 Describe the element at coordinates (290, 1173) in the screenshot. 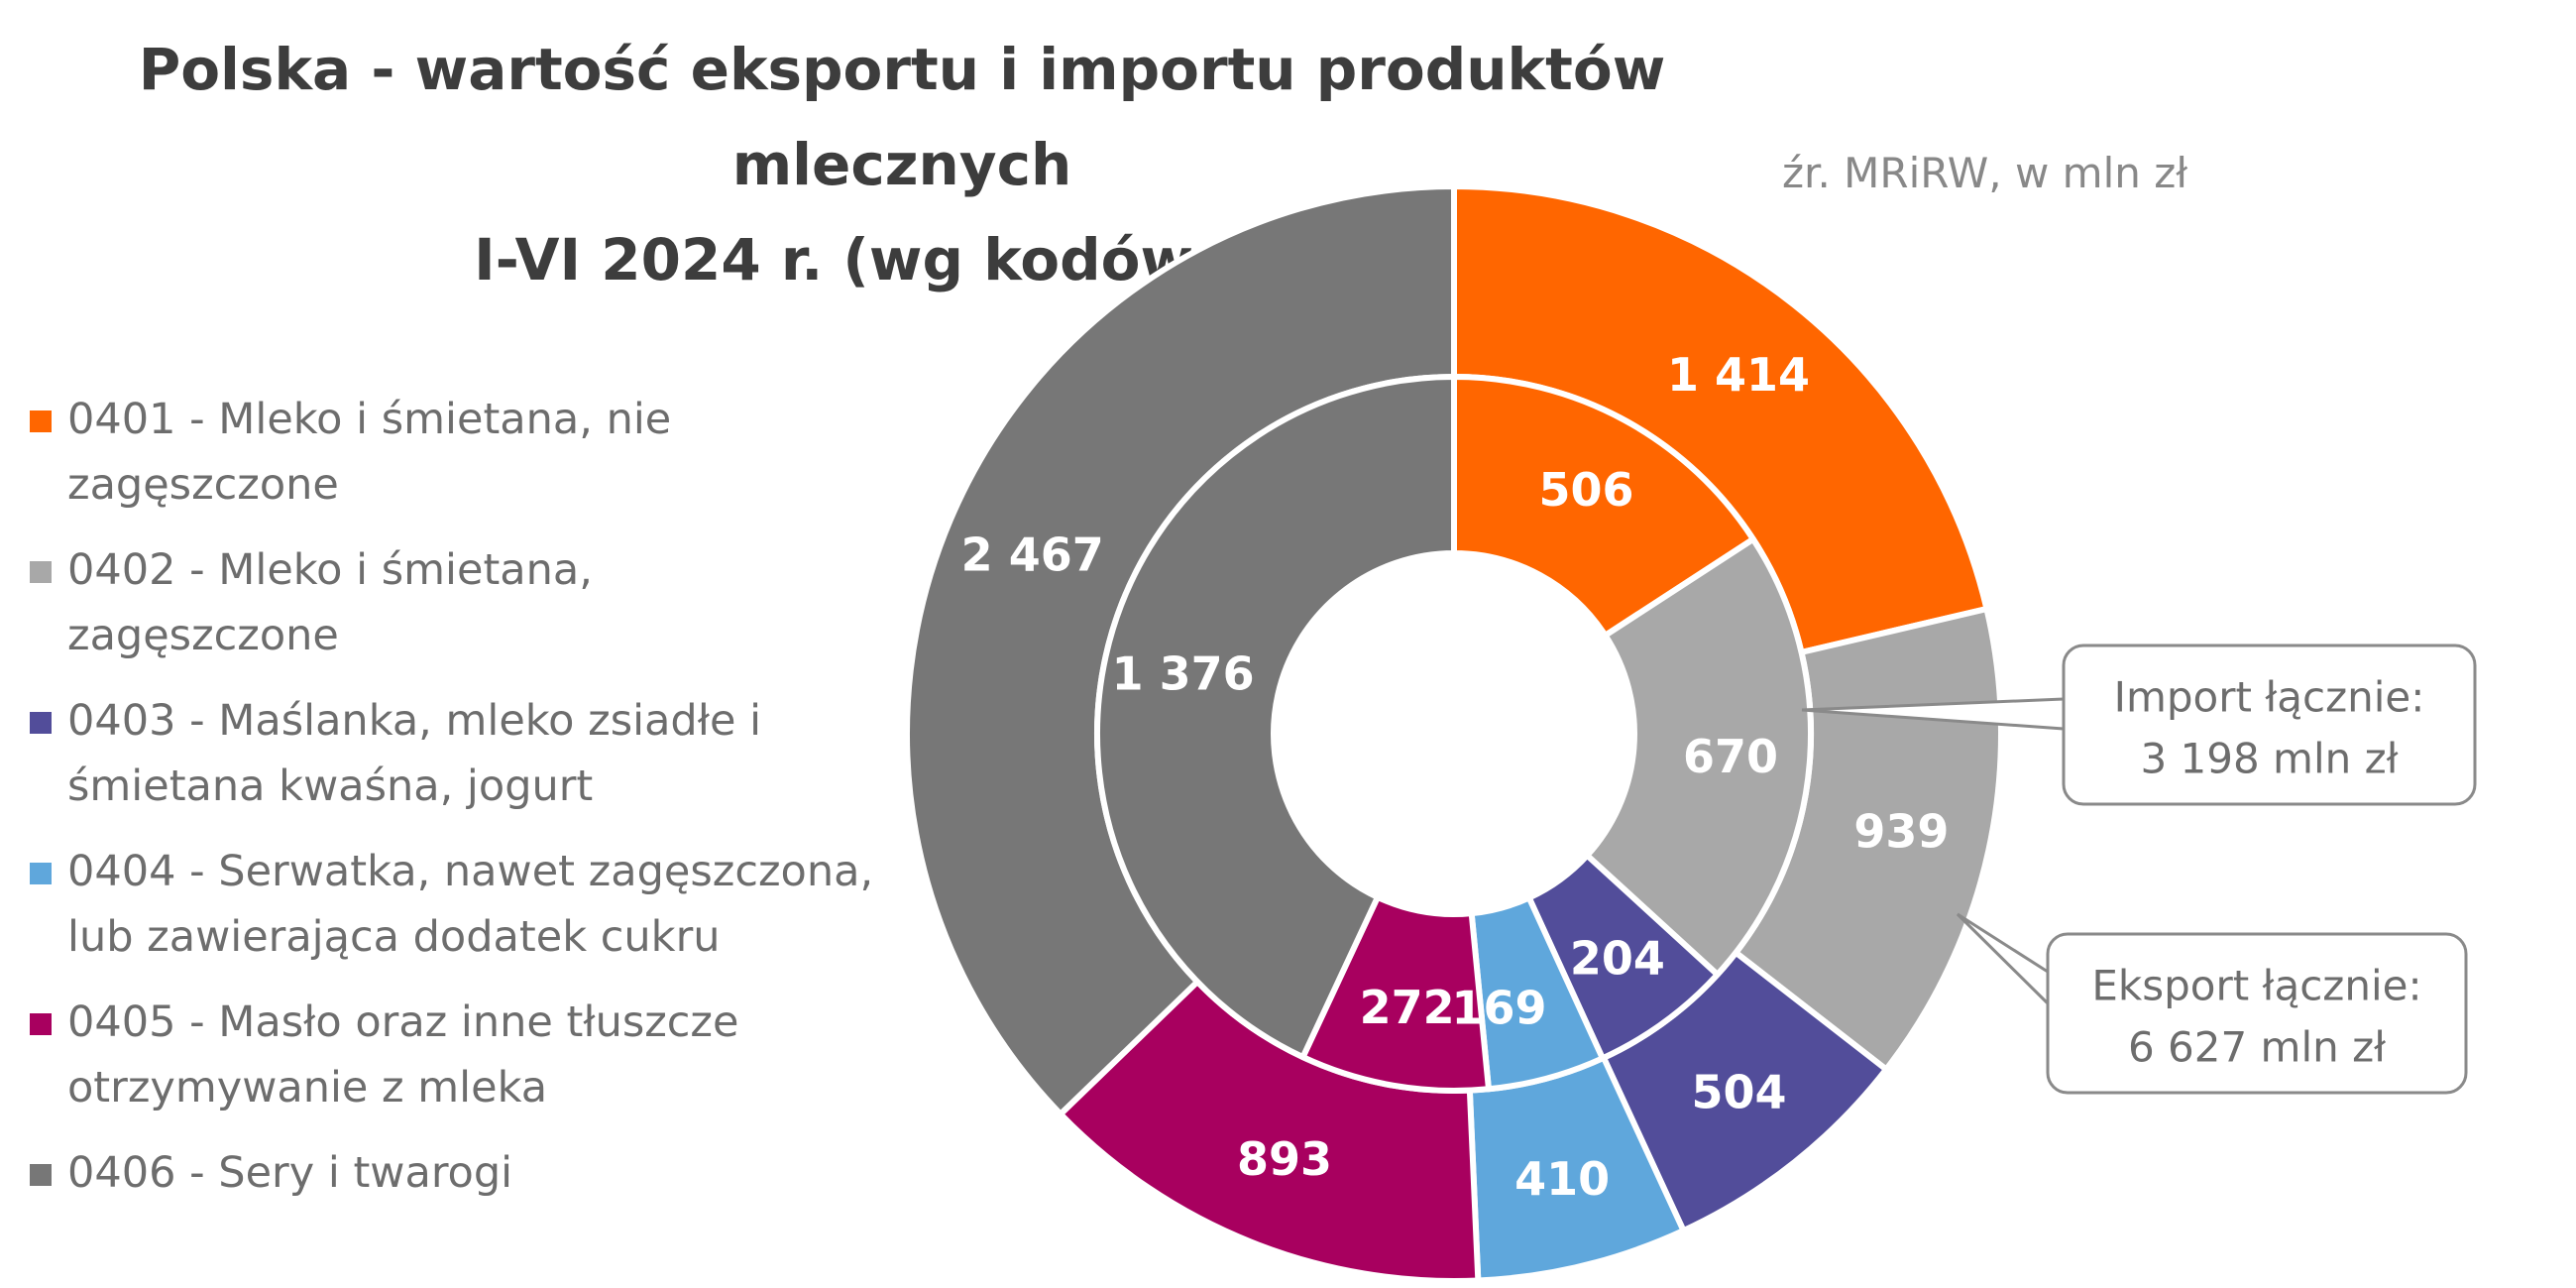

I see `legend-label: 0406 - Sery i twarogi` at that location.